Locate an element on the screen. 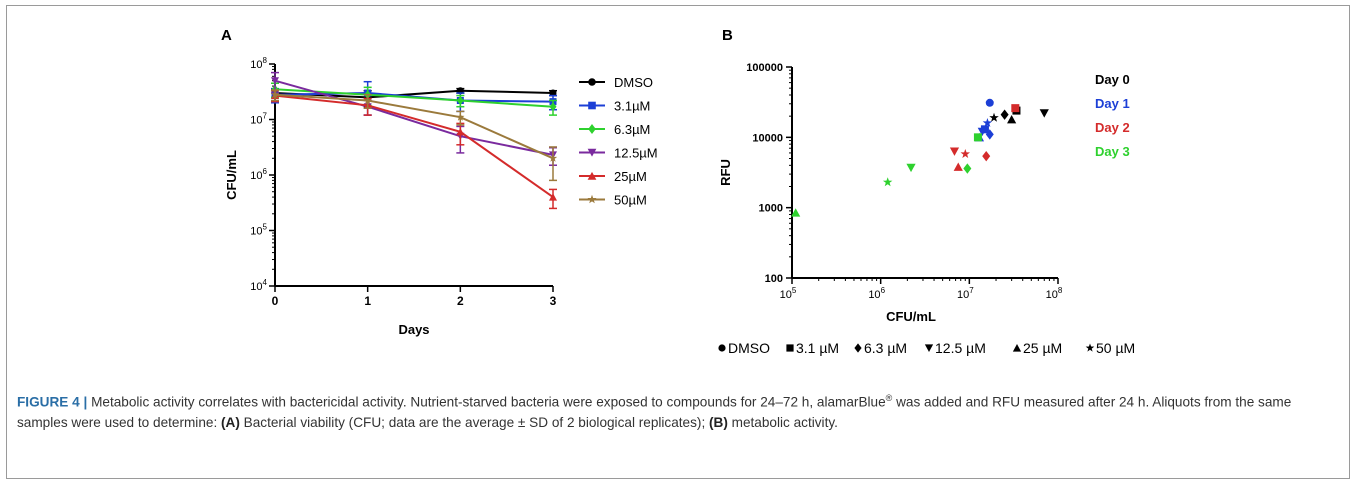  y-tick-label-a: 10⁷ is located at coordinates (258, 119).